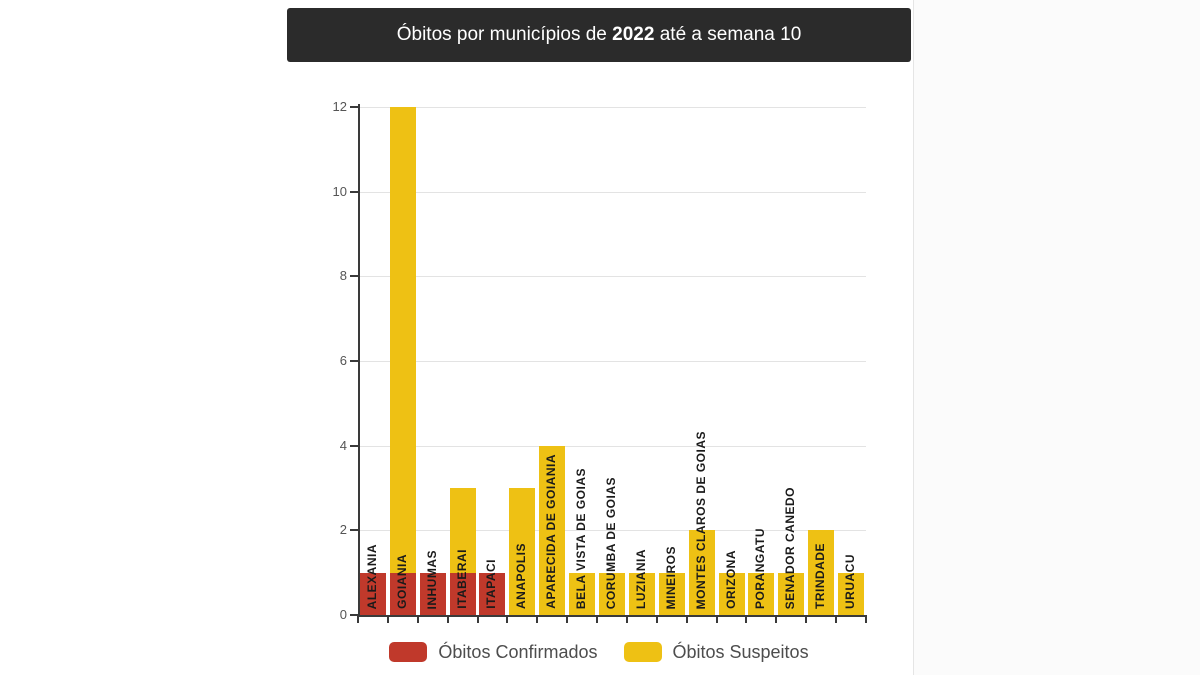 The height and width of the screenshot is (675, 1200). I want to click on x-category-label-alexania: ALEXANIA, so click(371, 576).